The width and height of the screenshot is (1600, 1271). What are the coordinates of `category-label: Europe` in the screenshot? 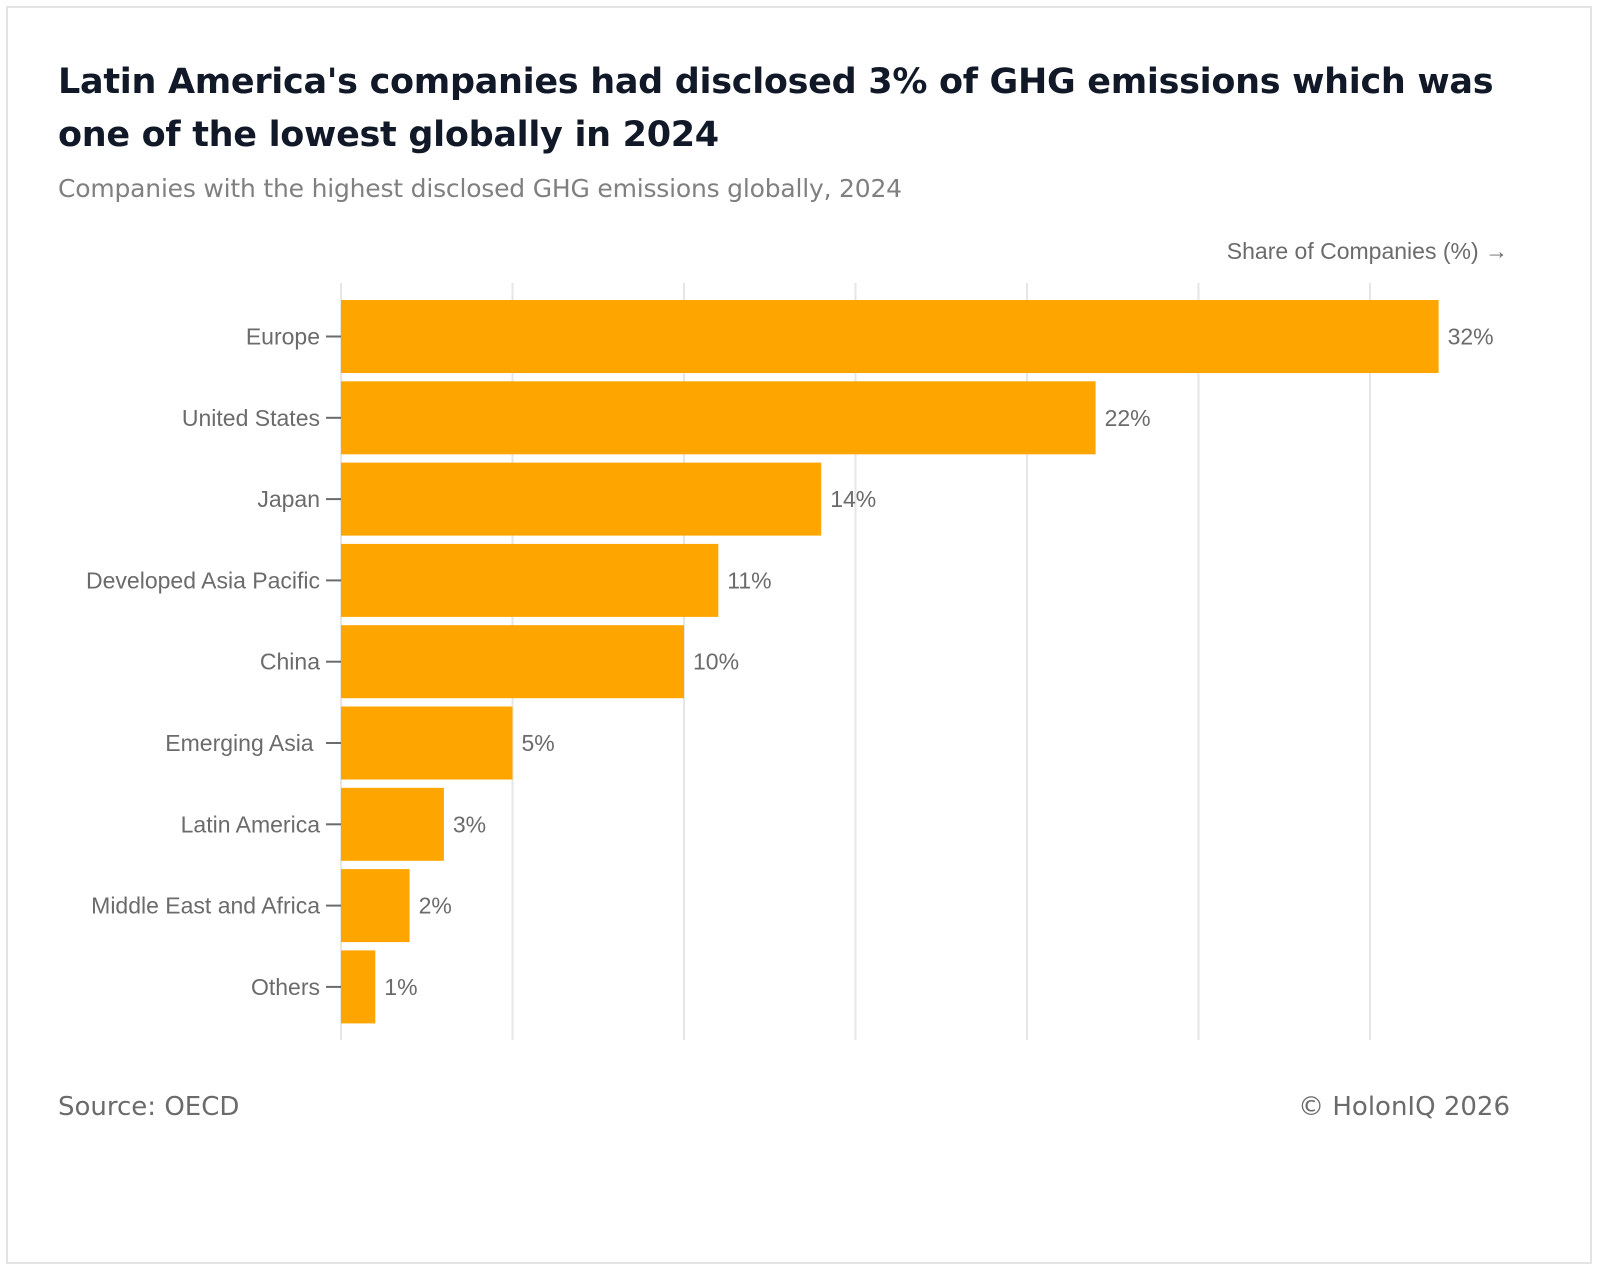 It's located at (283, 337).